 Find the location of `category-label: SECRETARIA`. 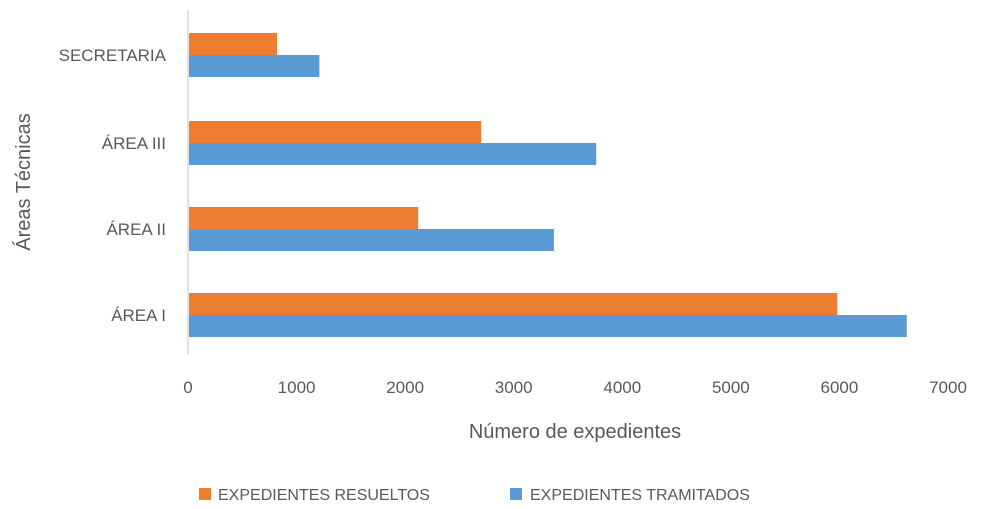

category-label: SECRETARIA is located at coordinates (113, 55).